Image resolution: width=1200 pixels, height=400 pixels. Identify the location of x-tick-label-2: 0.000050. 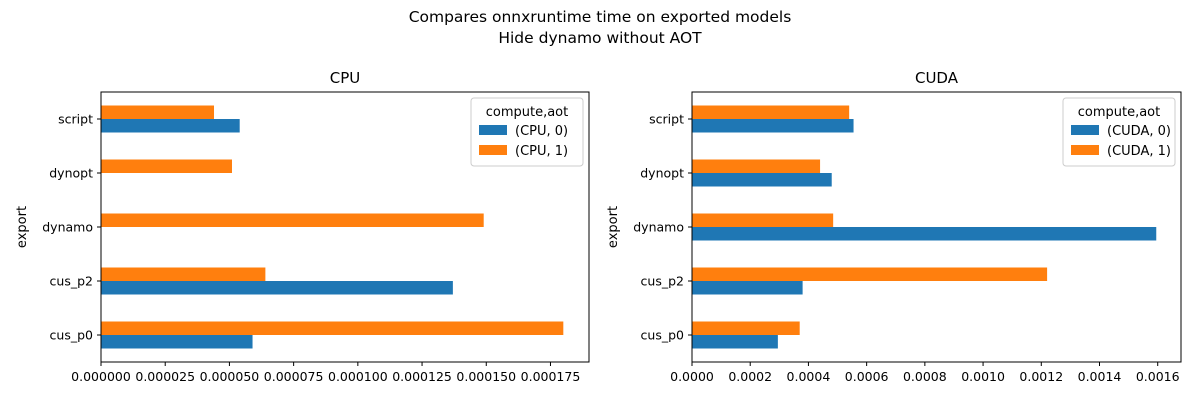
(230, 376).